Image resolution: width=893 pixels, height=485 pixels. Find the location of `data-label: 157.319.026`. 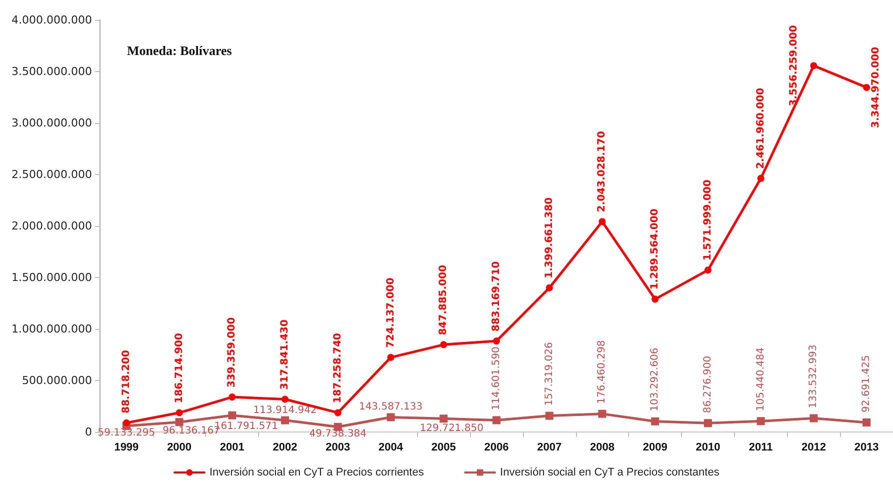

data-label: 157.319.026 is located at coordinates (549, 374).